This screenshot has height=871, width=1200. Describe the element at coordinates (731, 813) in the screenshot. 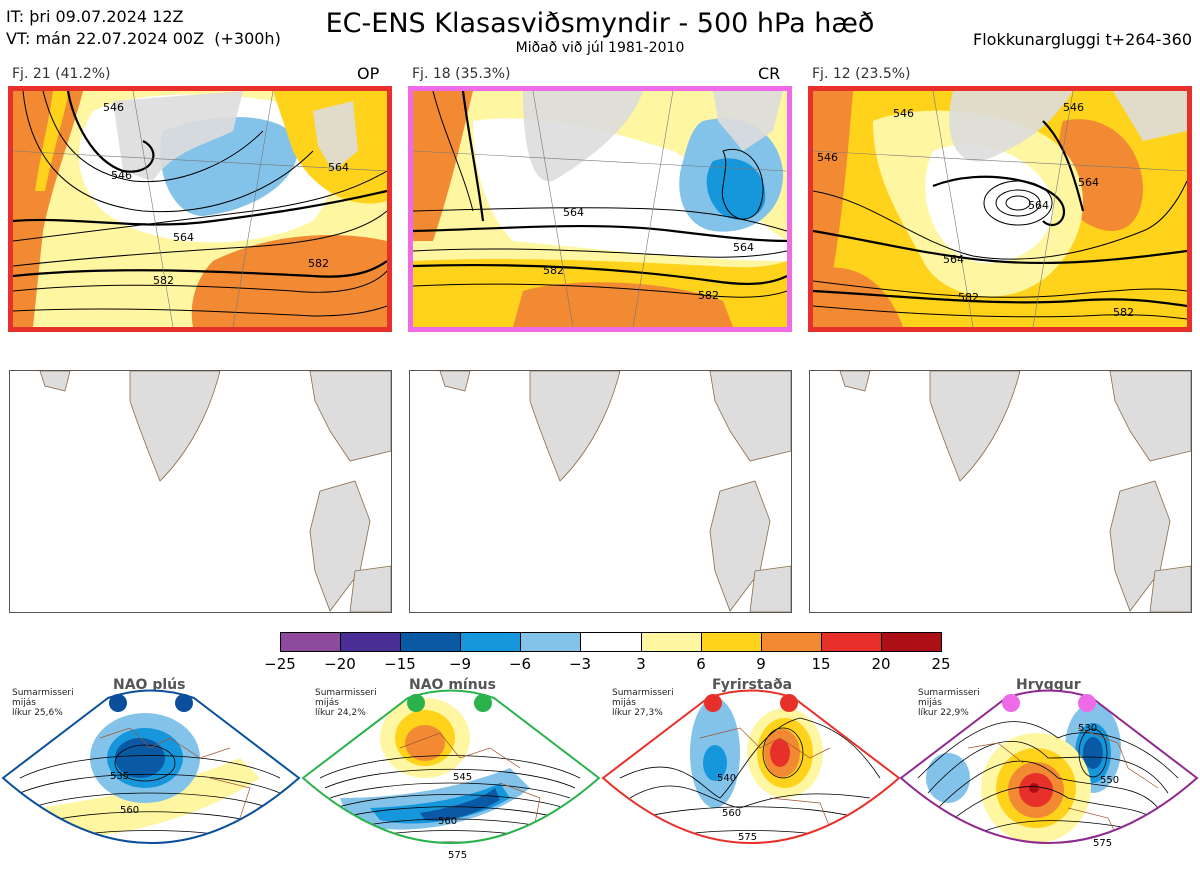

I see `regime-3-contour-label: 560` at that location.